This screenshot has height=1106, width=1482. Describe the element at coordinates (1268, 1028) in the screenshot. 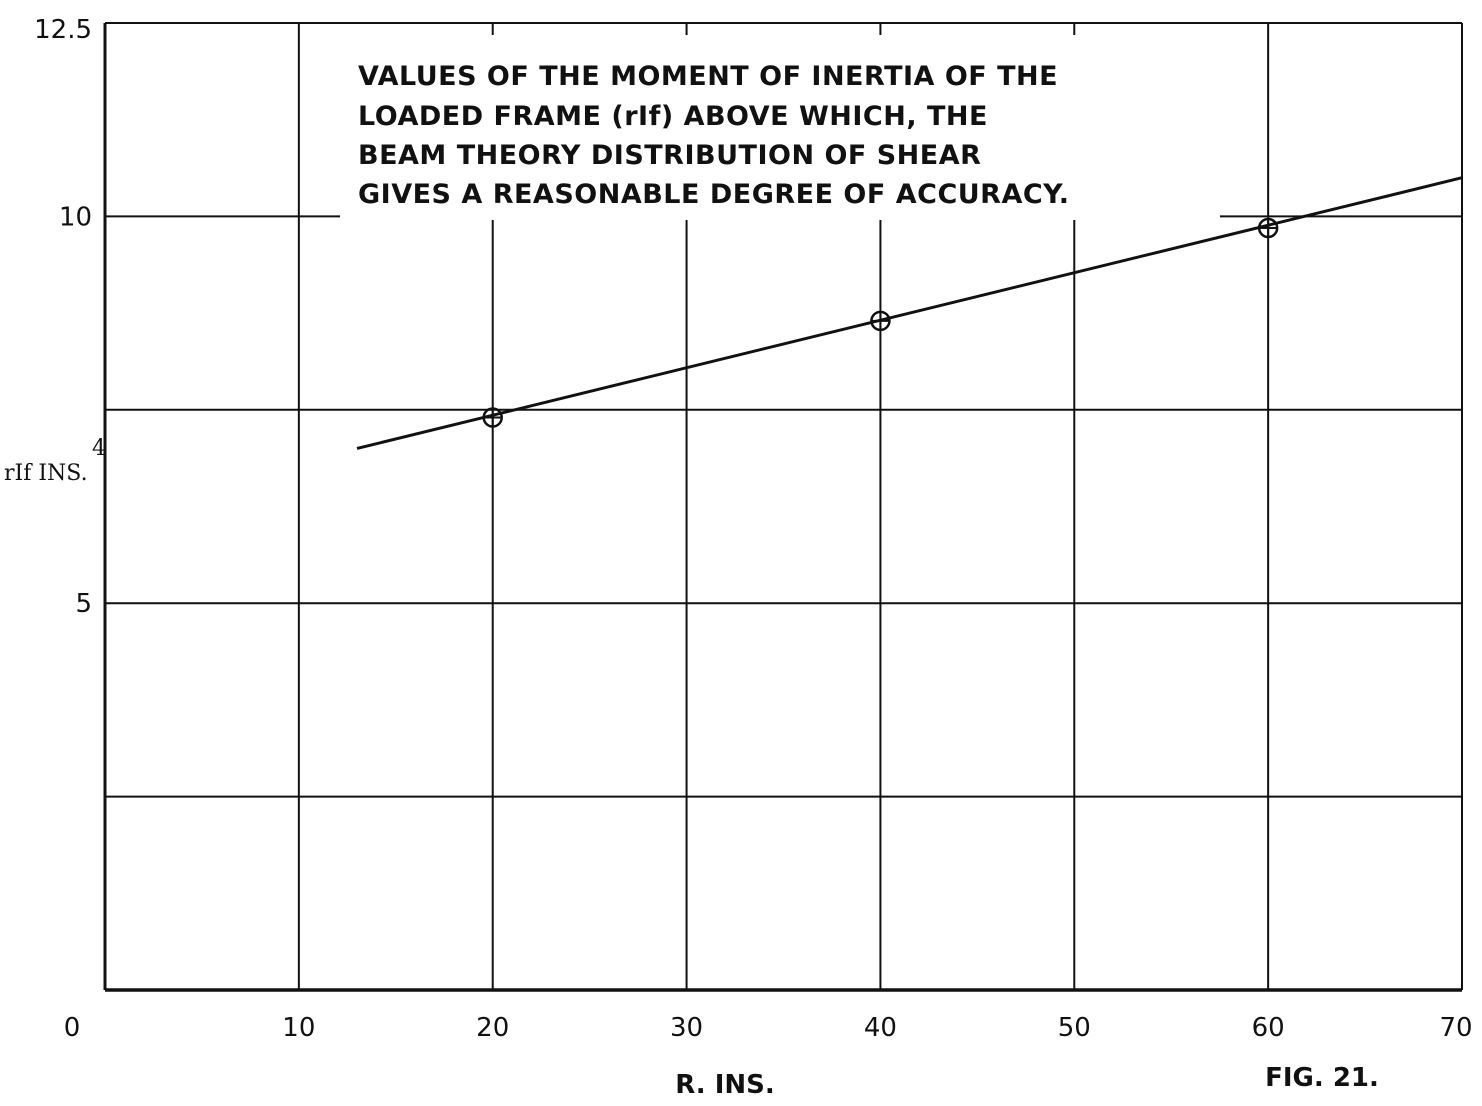

I see `x-tick-label-60: 60` at that location.